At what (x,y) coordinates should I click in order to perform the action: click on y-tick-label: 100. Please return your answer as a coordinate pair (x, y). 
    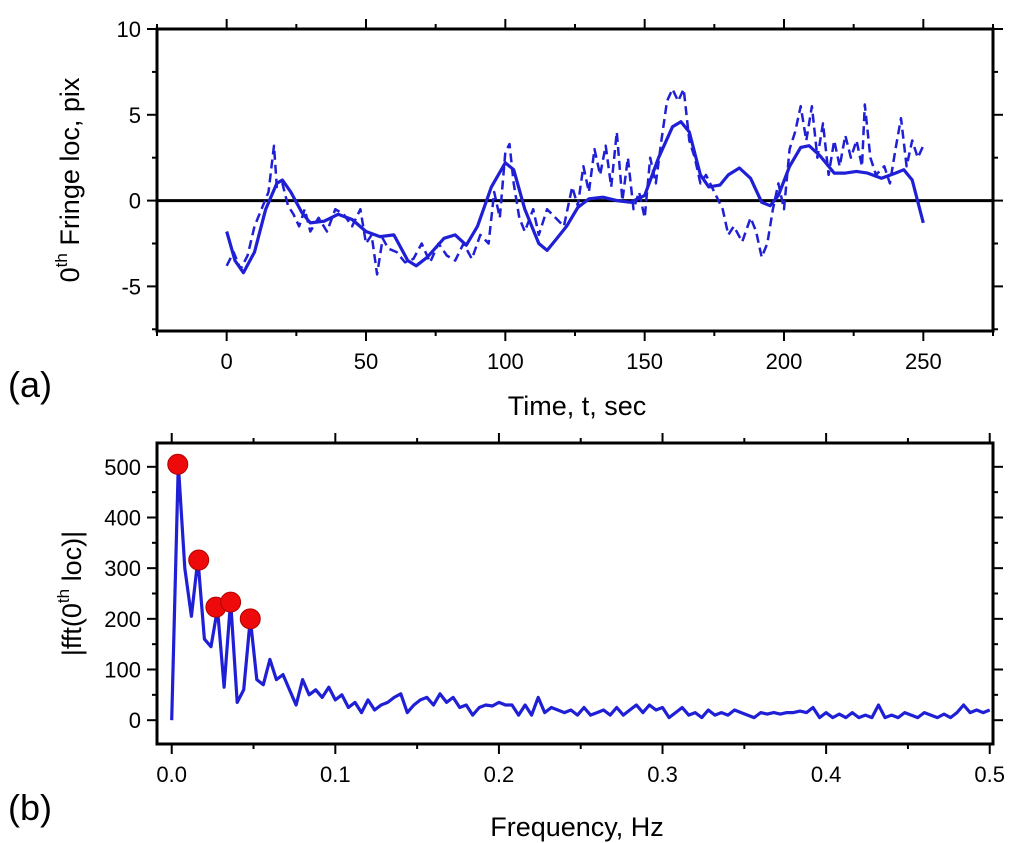
    Looking at the image, I should click on (122, 670).